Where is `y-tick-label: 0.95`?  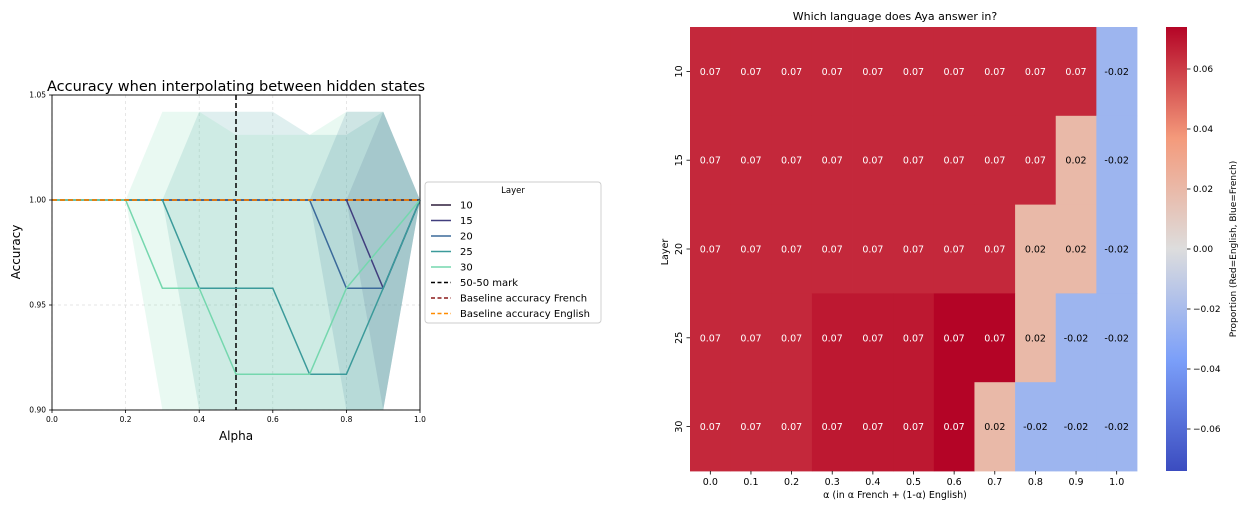
y-tick-label: 0.95 is located at coordinates (37, 305).